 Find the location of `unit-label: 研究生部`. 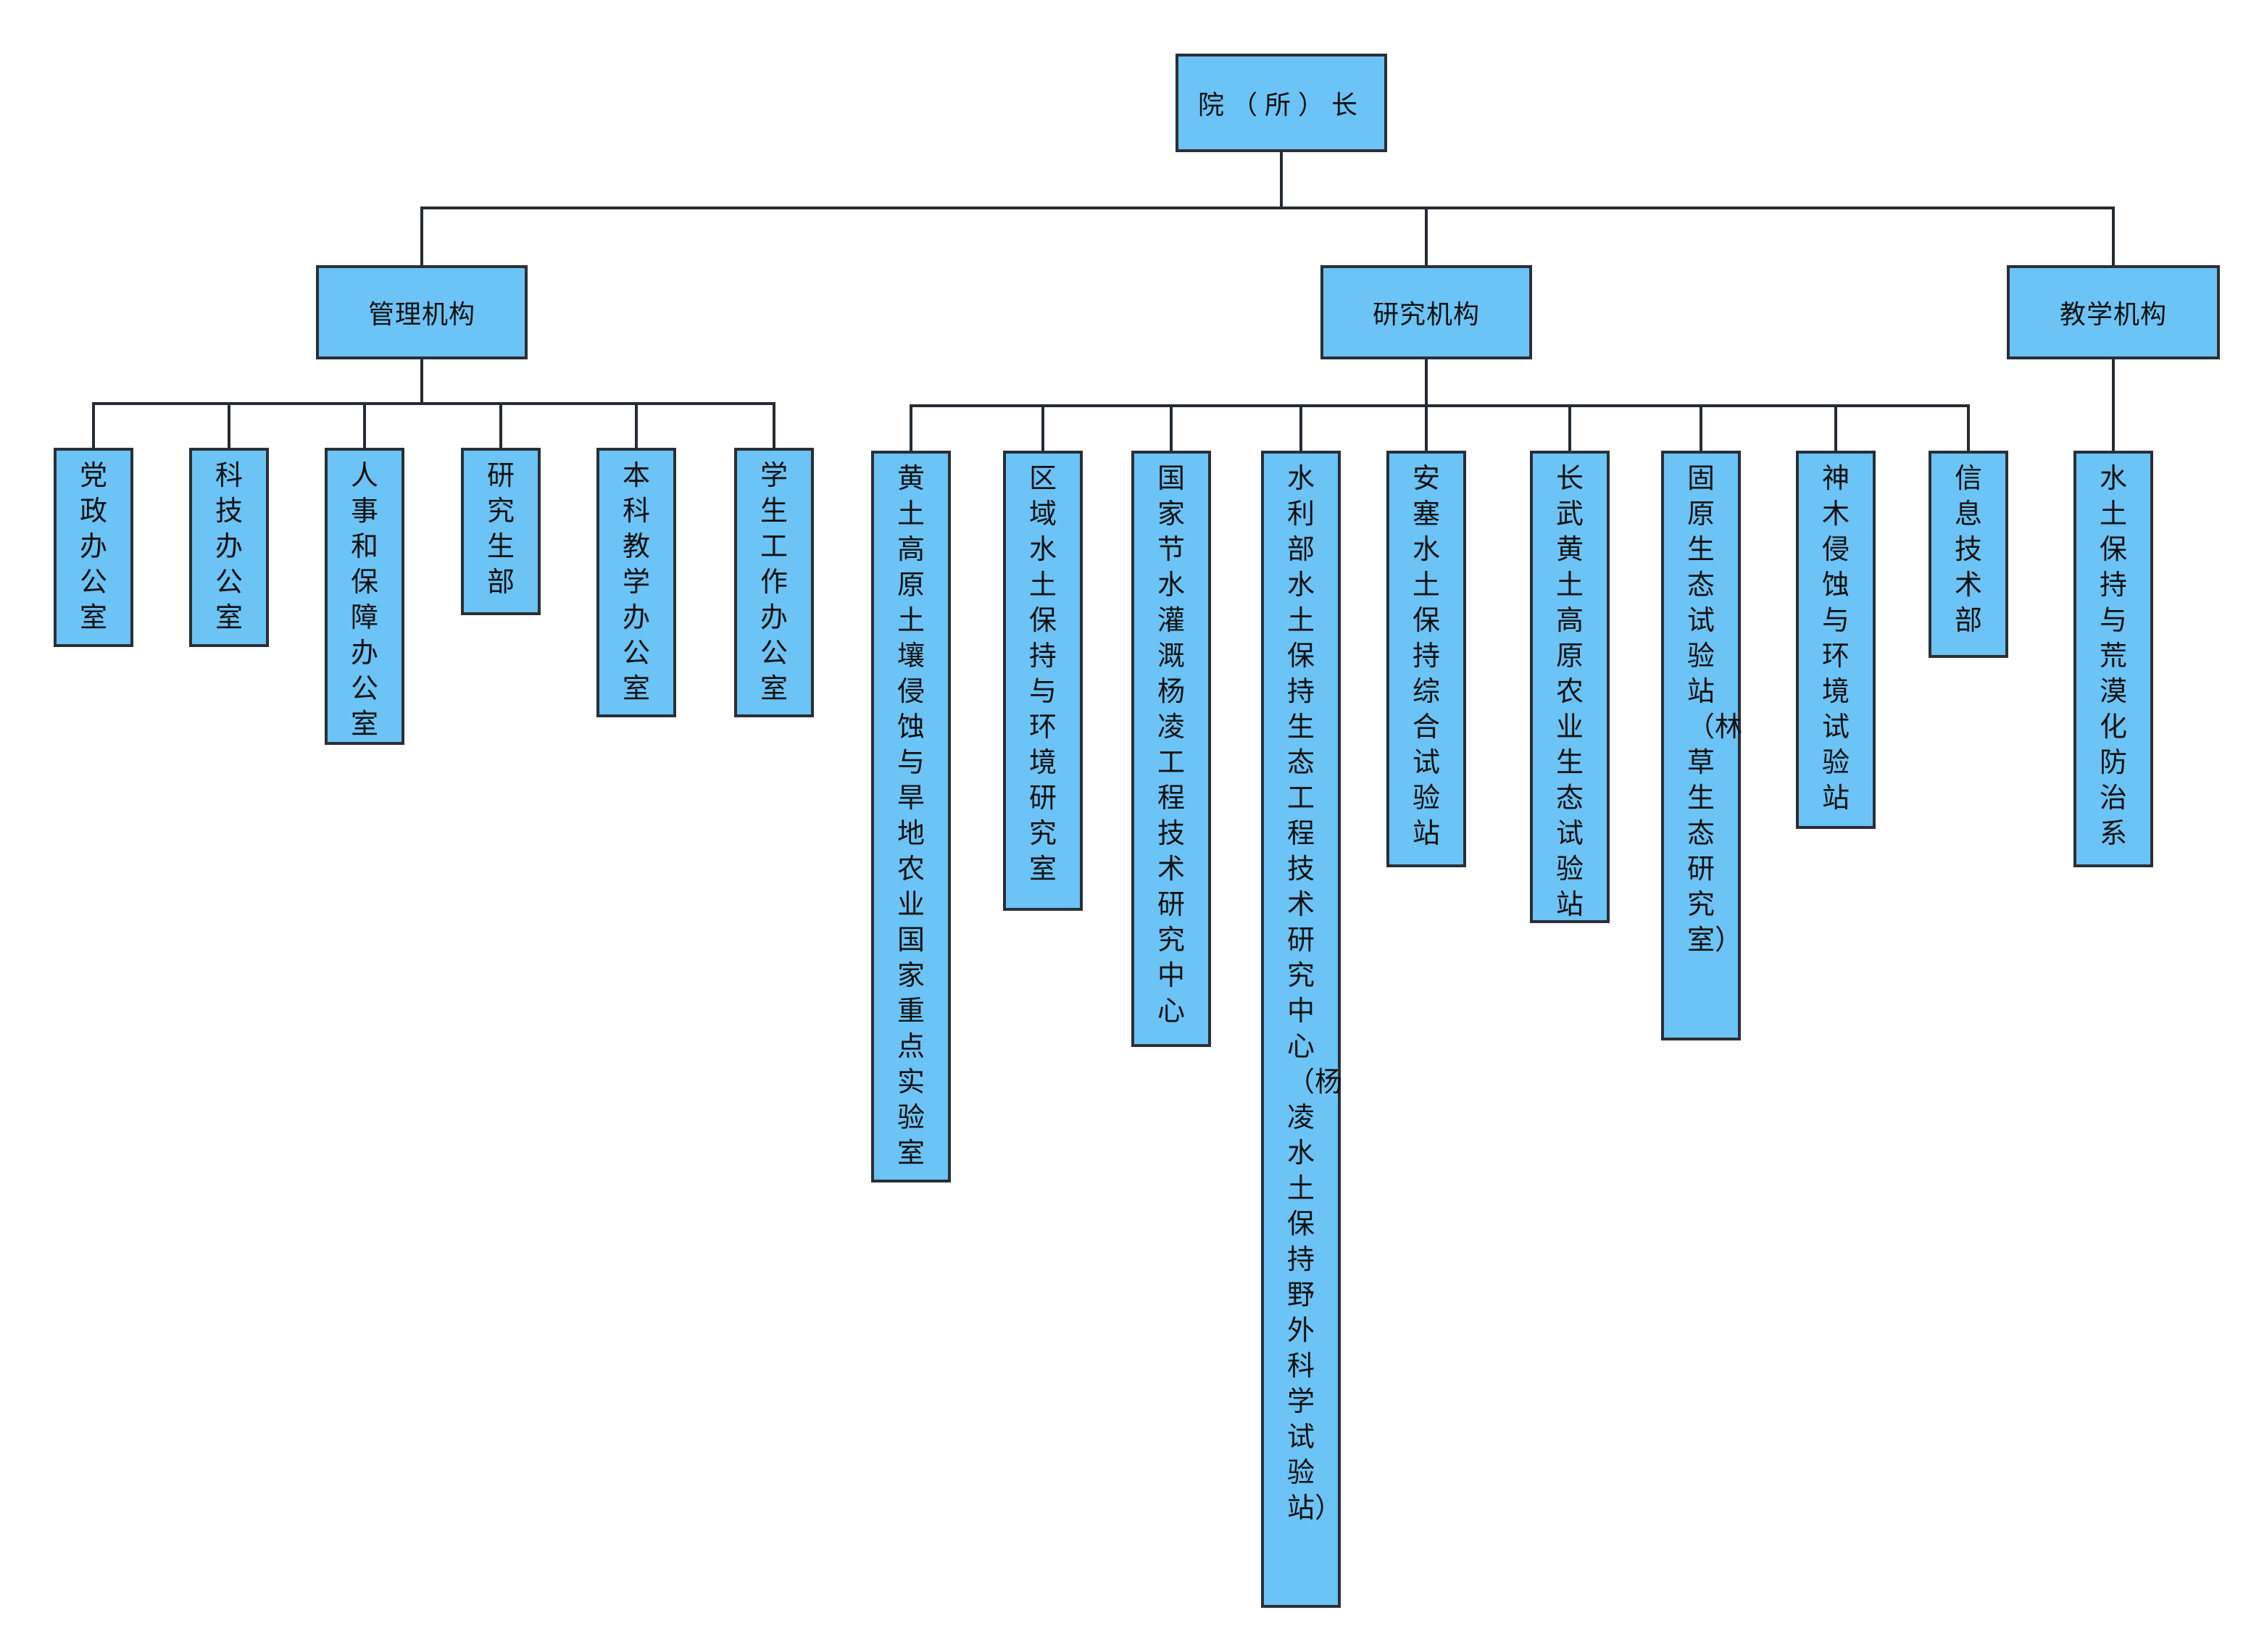

unit-label: 研究生部 is located at coordinates (501, 528).